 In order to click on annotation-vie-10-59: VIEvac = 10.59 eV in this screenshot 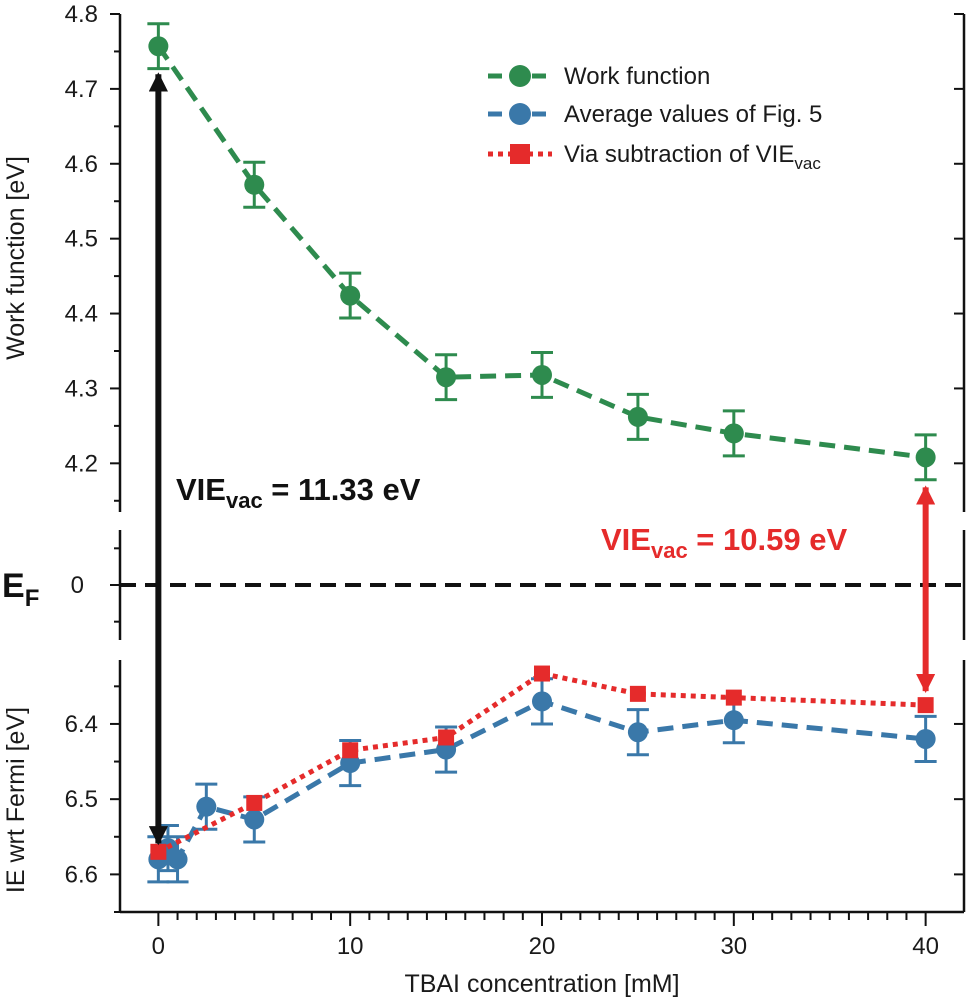, I will do `click(724, 542)`.